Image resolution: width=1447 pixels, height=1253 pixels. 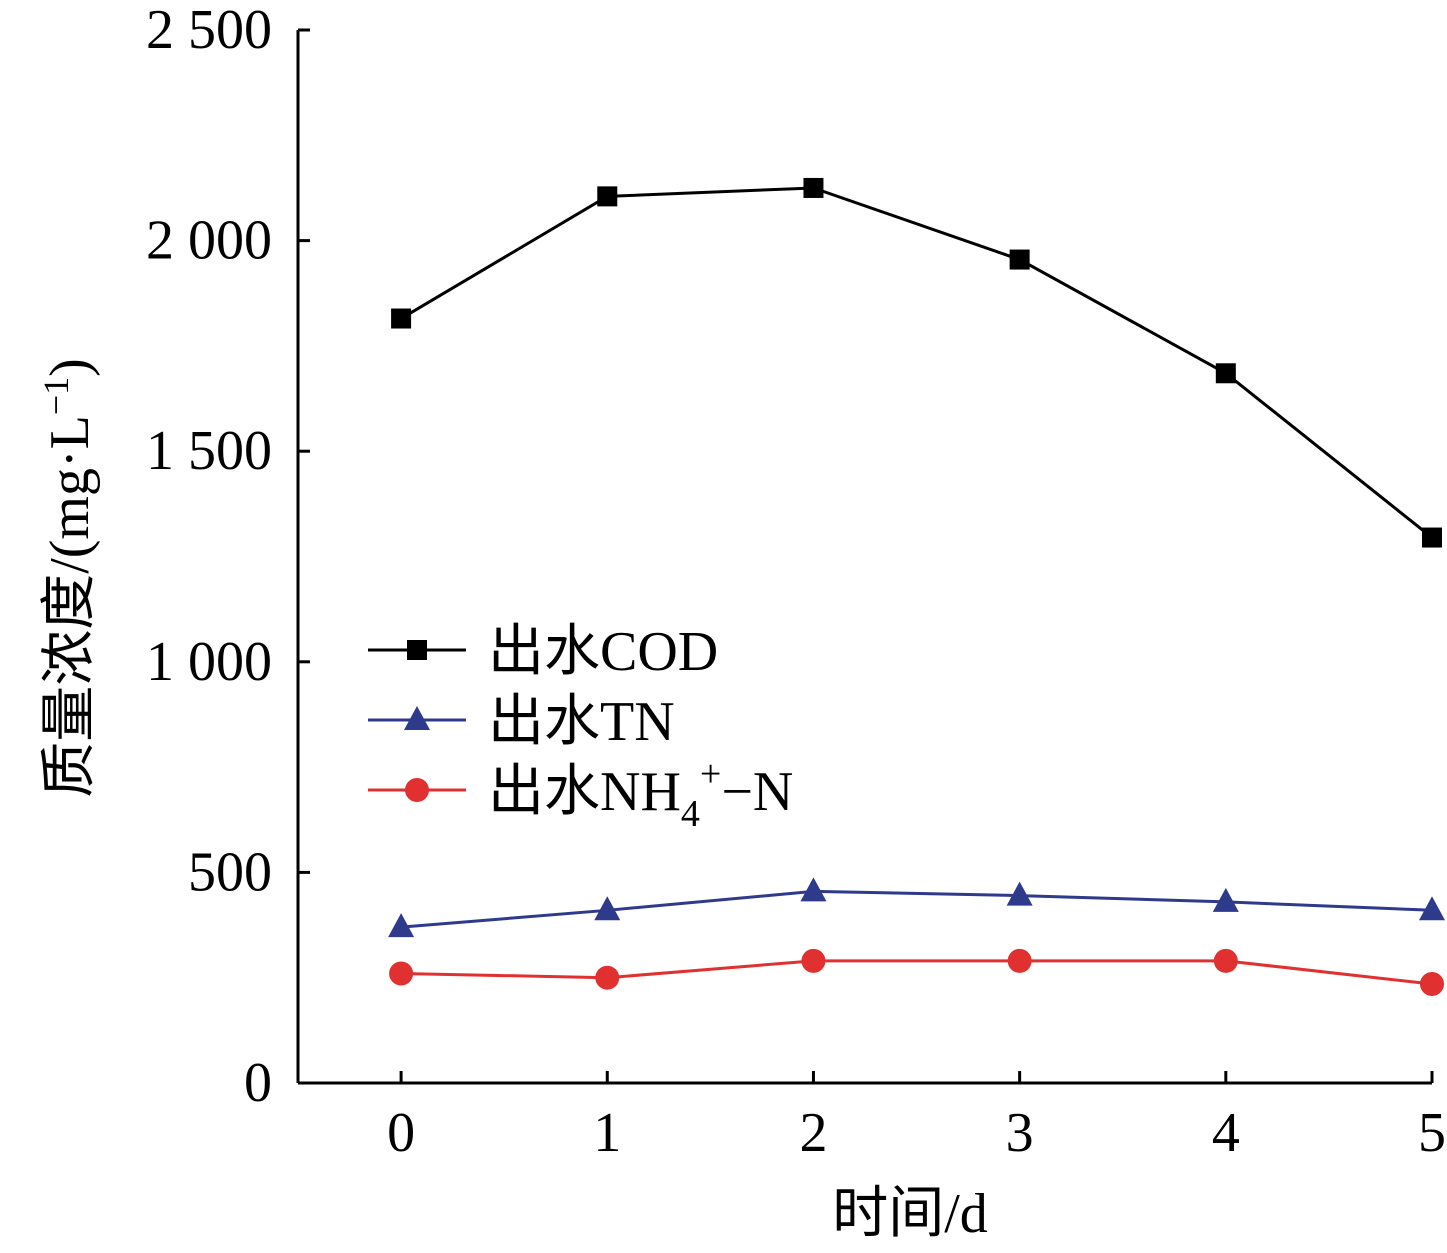 I want to click on x-tick-label: 1, so click(x=607, y=1133).